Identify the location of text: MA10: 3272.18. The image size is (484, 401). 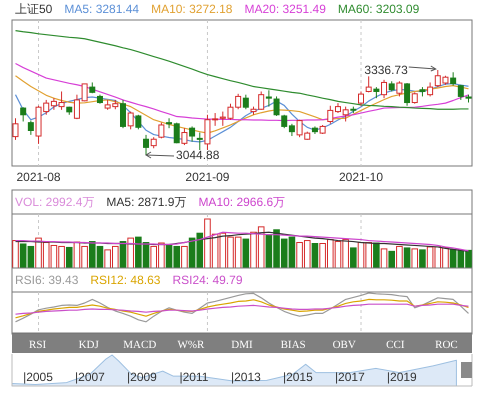
(192, 9).